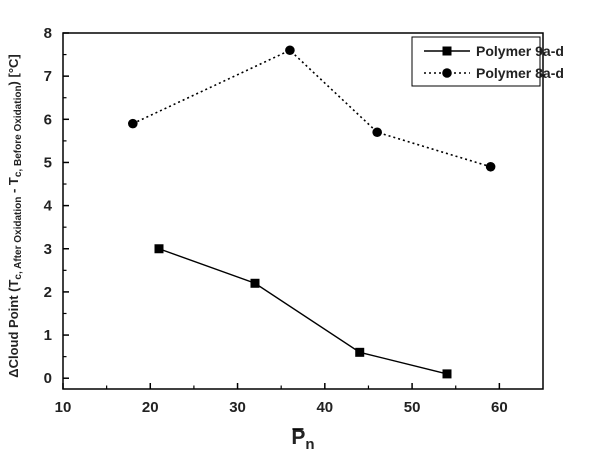  I want to click on legend-entry: Polymer 9a-d, so click(494, 51).